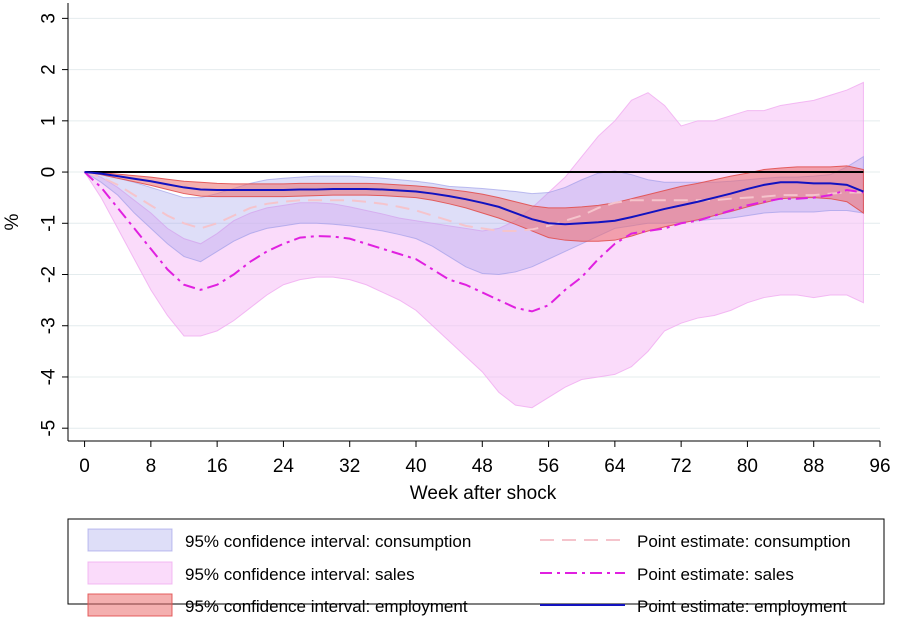  I want to click on y-tick-label: -3, so click(49, 325).